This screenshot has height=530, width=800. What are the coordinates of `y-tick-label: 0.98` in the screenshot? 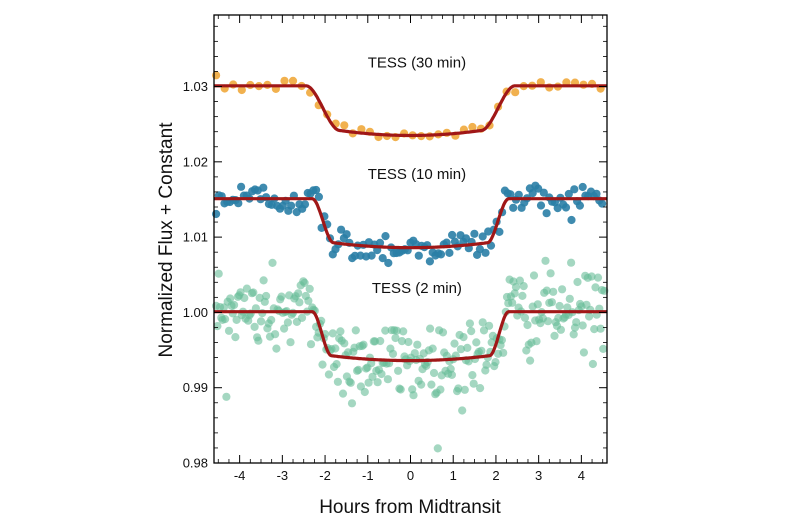 It's located at (195, 463).